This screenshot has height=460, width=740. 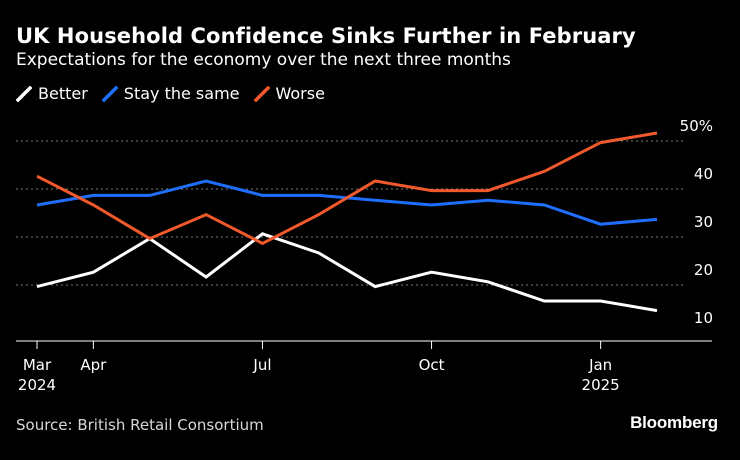 I want to click on legend-item-better: Better, so click(x=52, y=93).